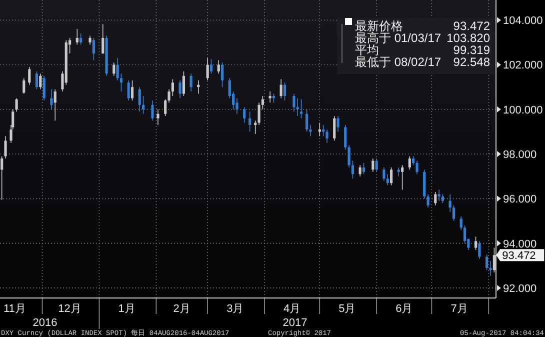 The height and width of the screenshot is (337, 545). Describe the element at coordinates (520, 155) in the screenshot. I see `y-tick-label: 98.000` at that location.